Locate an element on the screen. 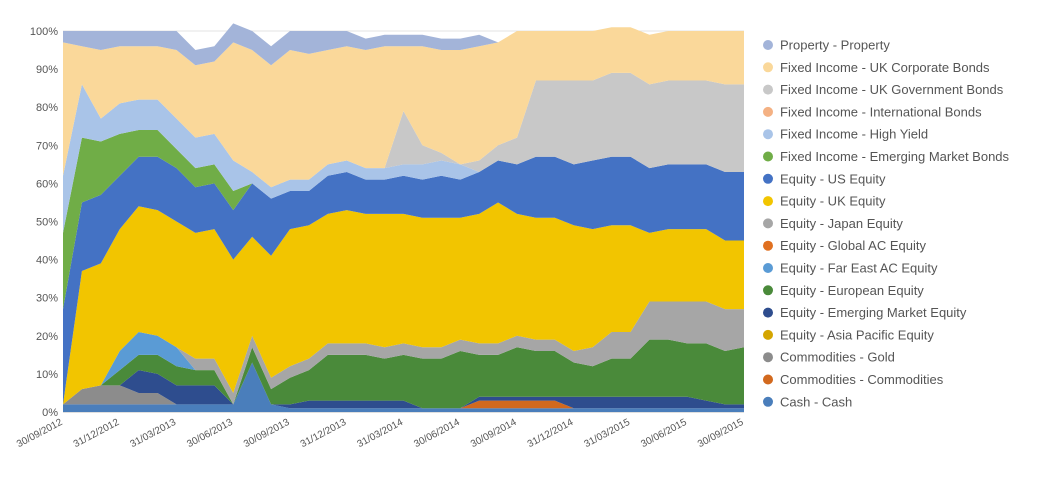  legend-label: Fixed Income - Emerging Market Bonds is located at coordinates (895, 156).